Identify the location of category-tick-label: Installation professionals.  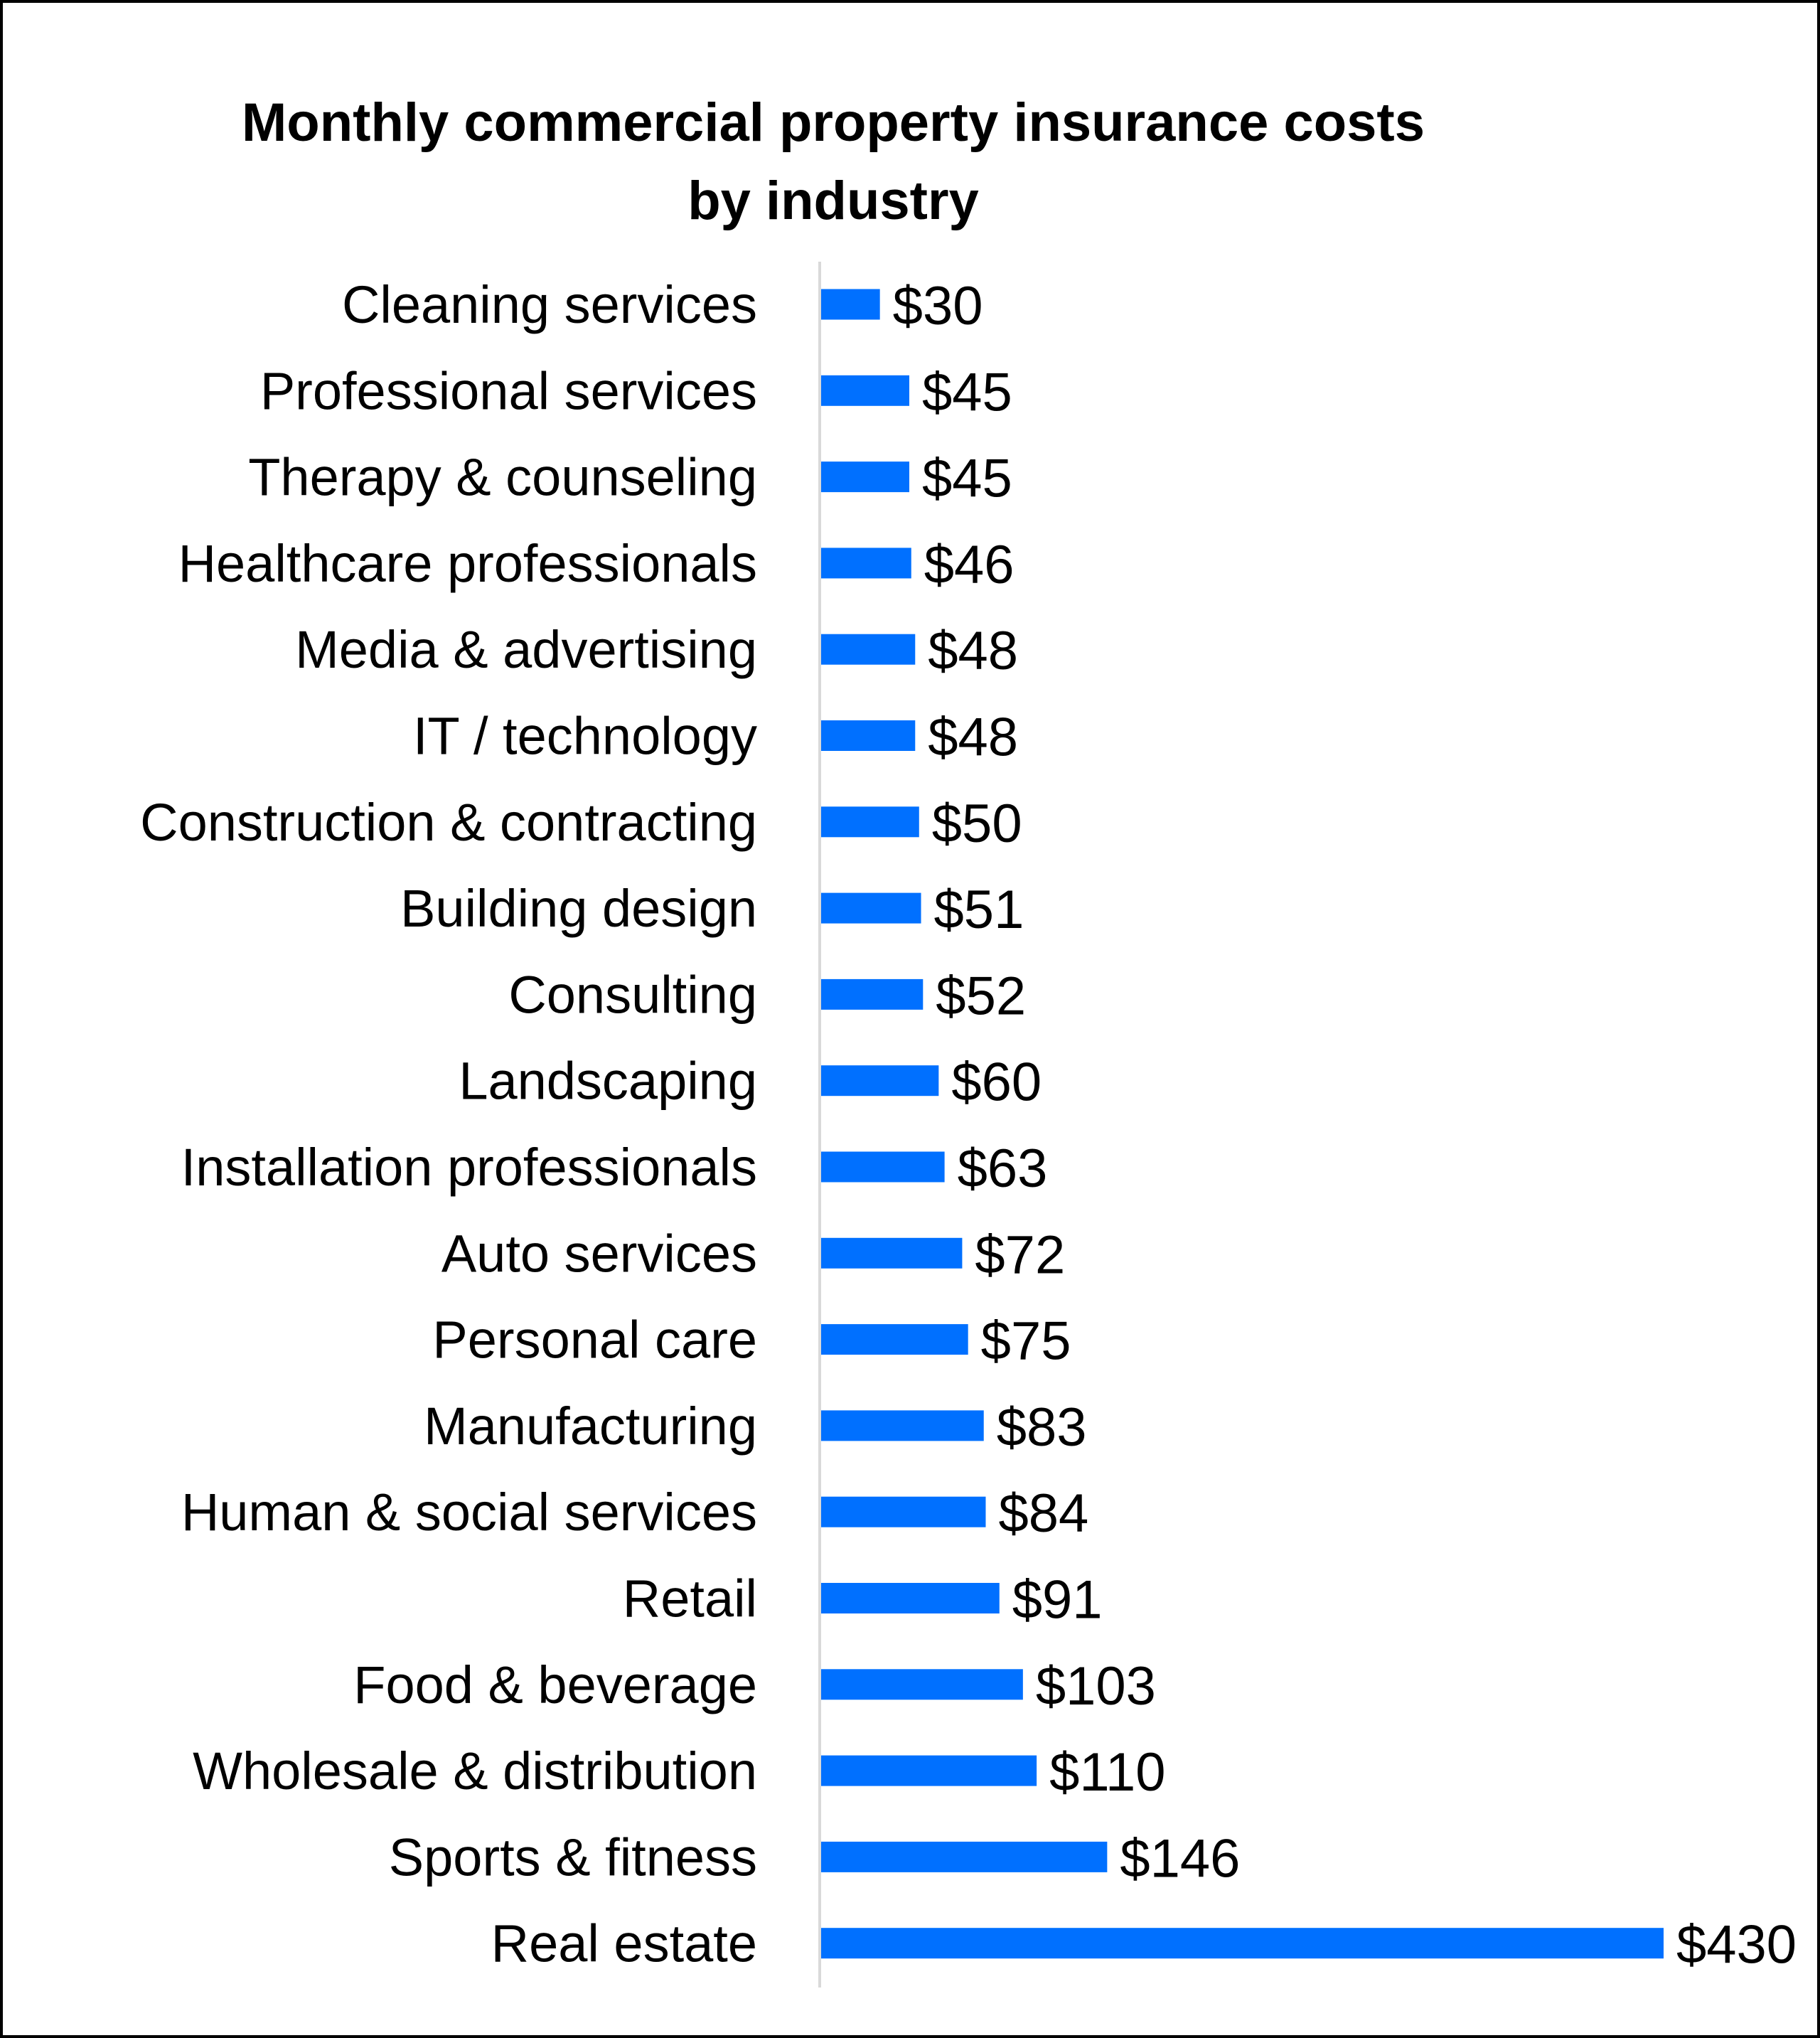
(469, 1167).